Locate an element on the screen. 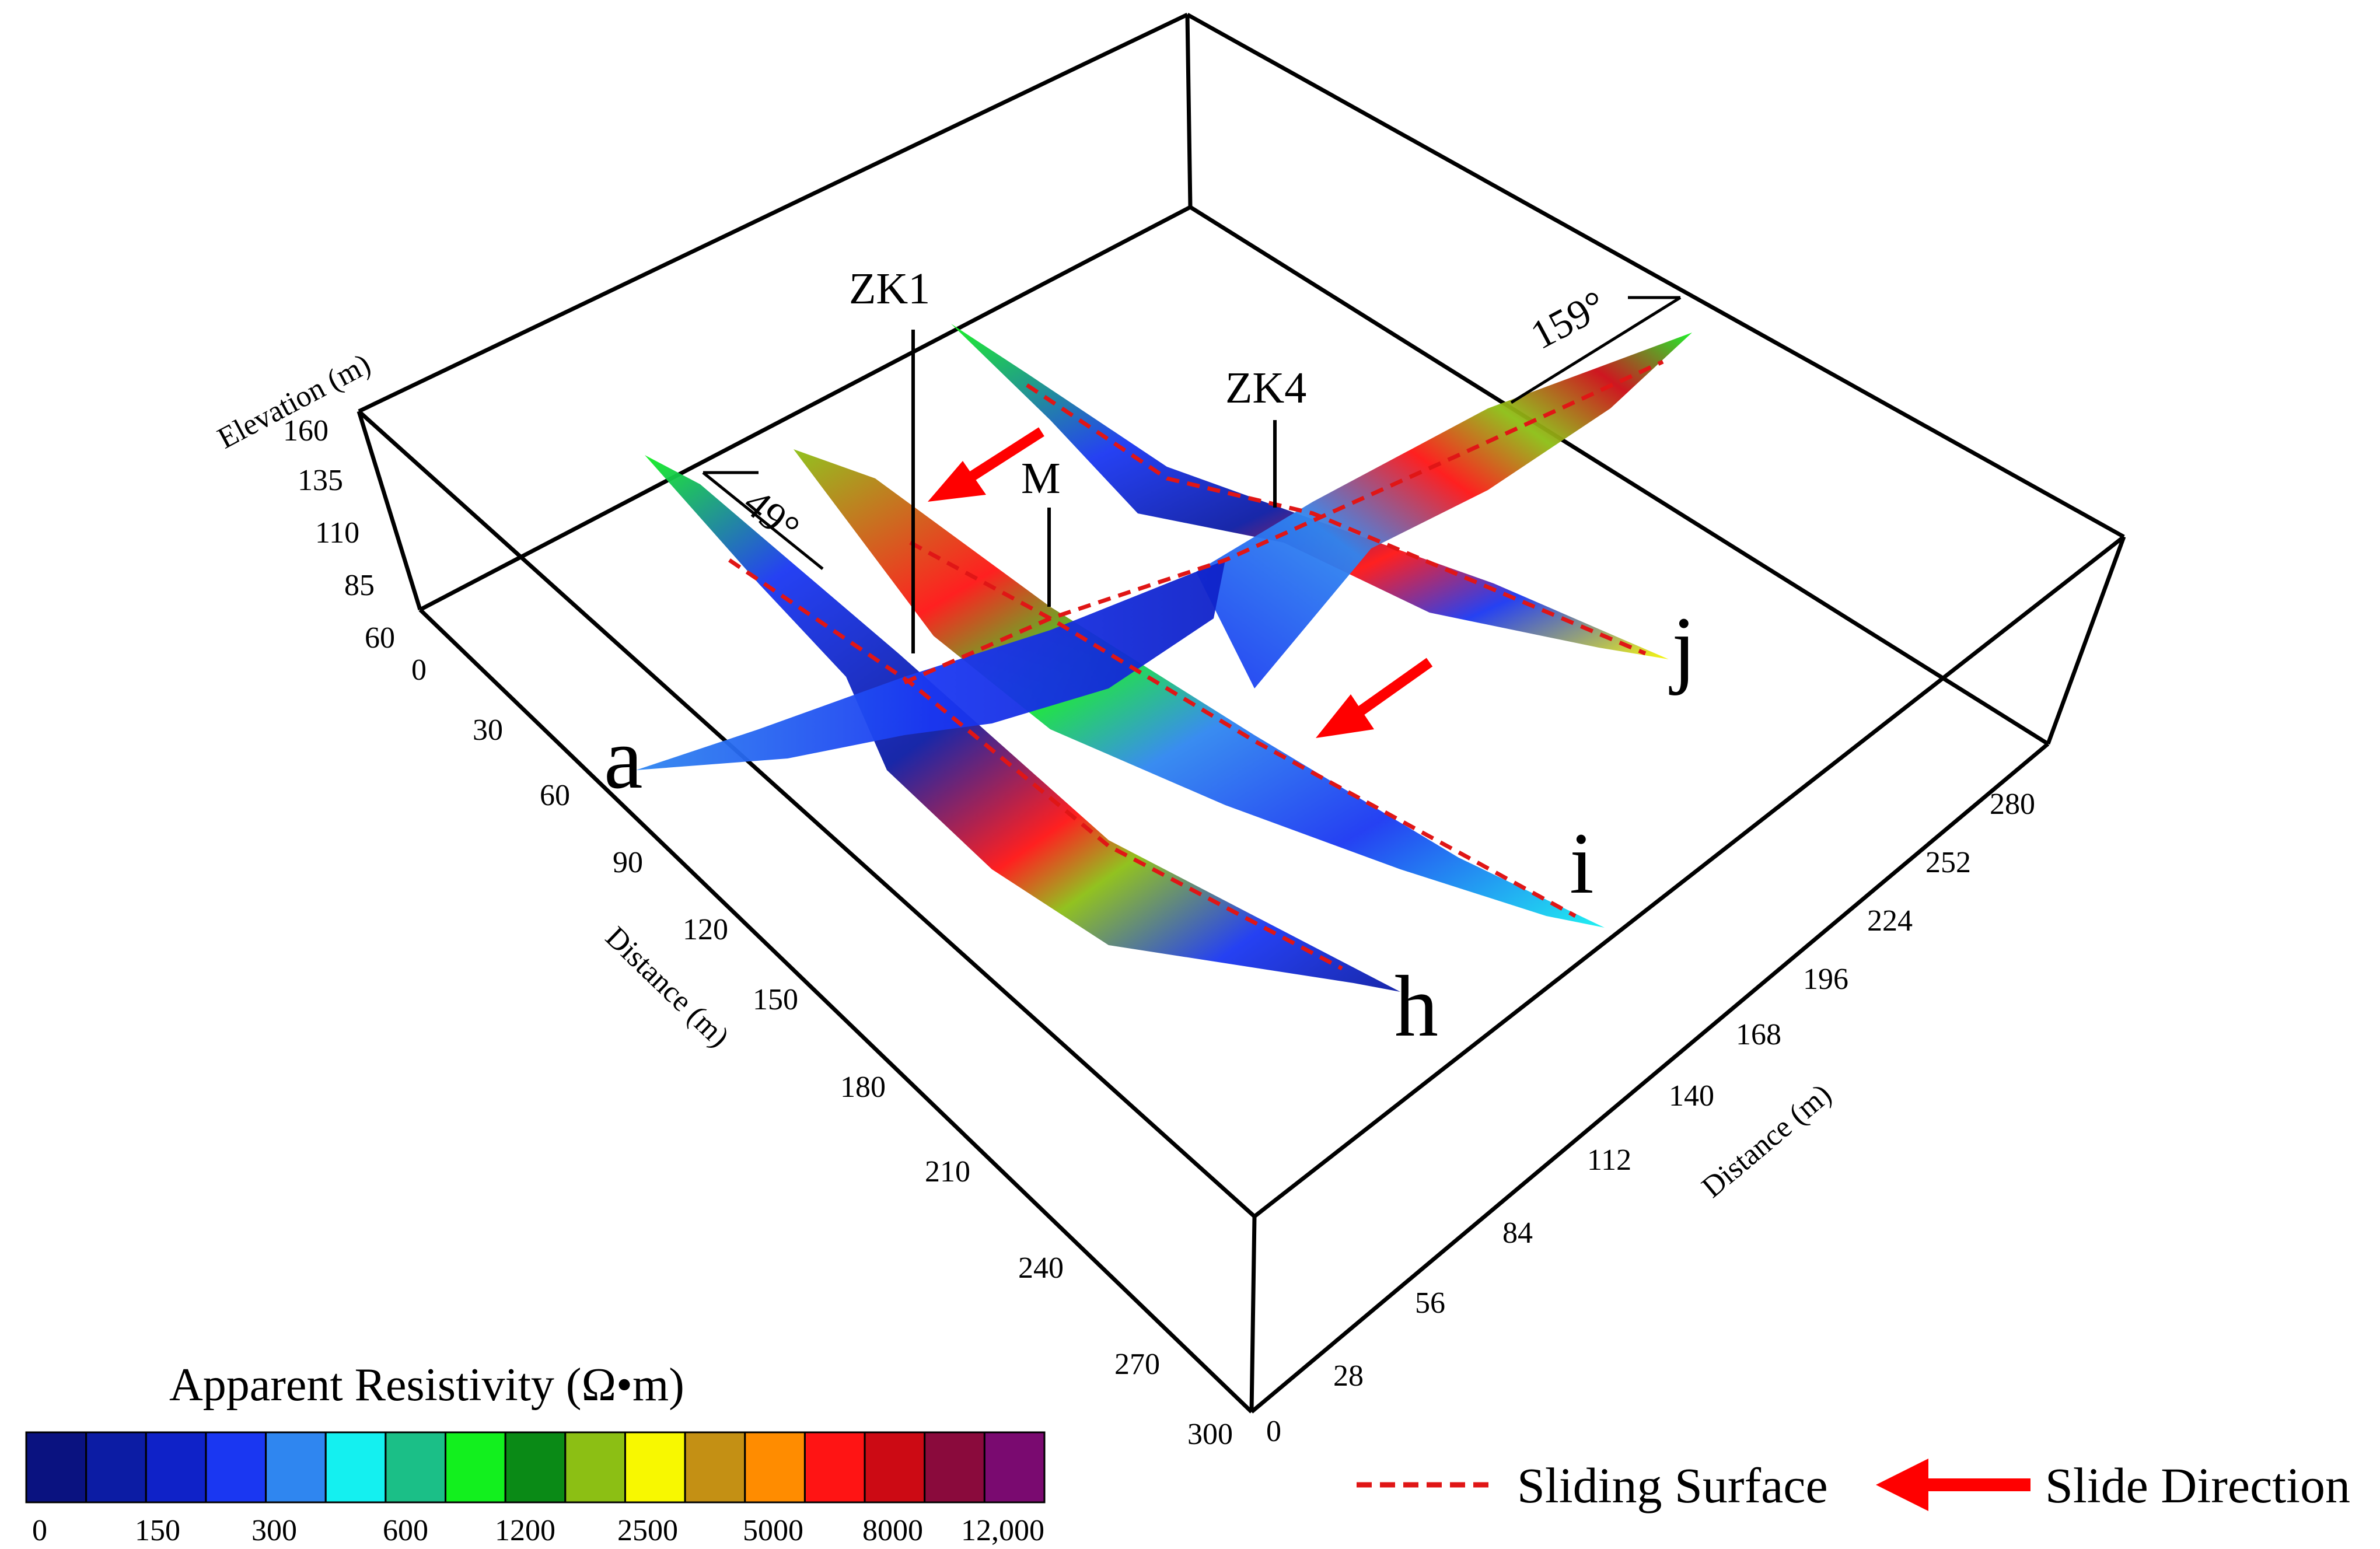  legend-tick-label: 8000 is located at coordinates (892, 1530).